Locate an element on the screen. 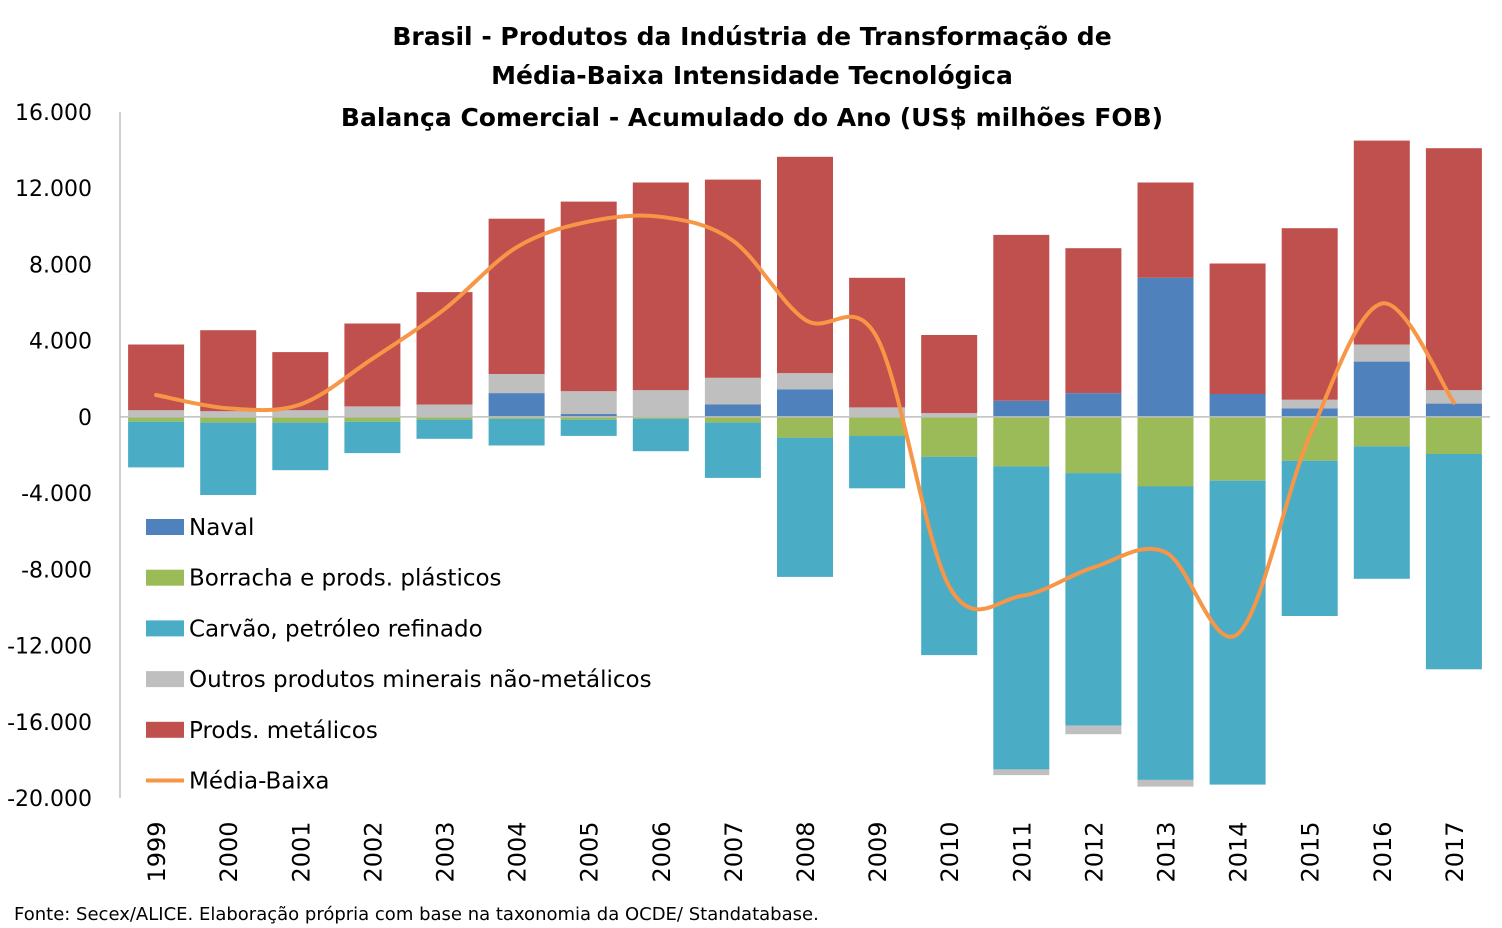  x-tick-label: 2016 is located at coordinates (1383, 851).